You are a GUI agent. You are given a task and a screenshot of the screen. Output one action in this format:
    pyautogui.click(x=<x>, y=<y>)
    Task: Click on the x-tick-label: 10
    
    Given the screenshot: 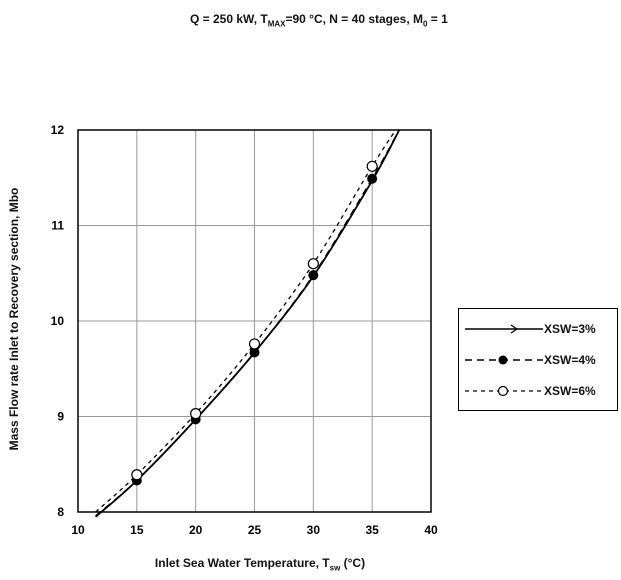 What is the action you would take?
    pyautogui.click(x=78, y=530)
    